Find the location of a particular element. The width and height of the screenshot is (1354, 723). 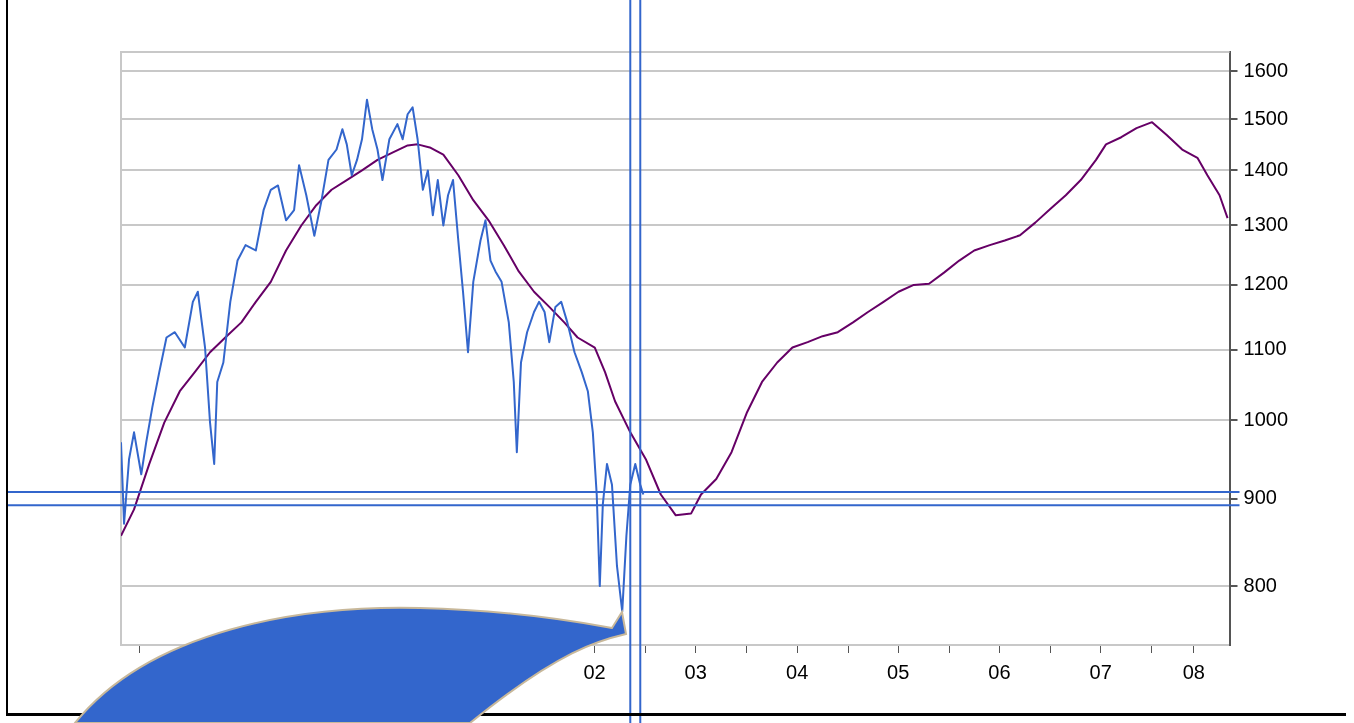

y-tick-label: 1600 is located at coordinates (1266, 69).